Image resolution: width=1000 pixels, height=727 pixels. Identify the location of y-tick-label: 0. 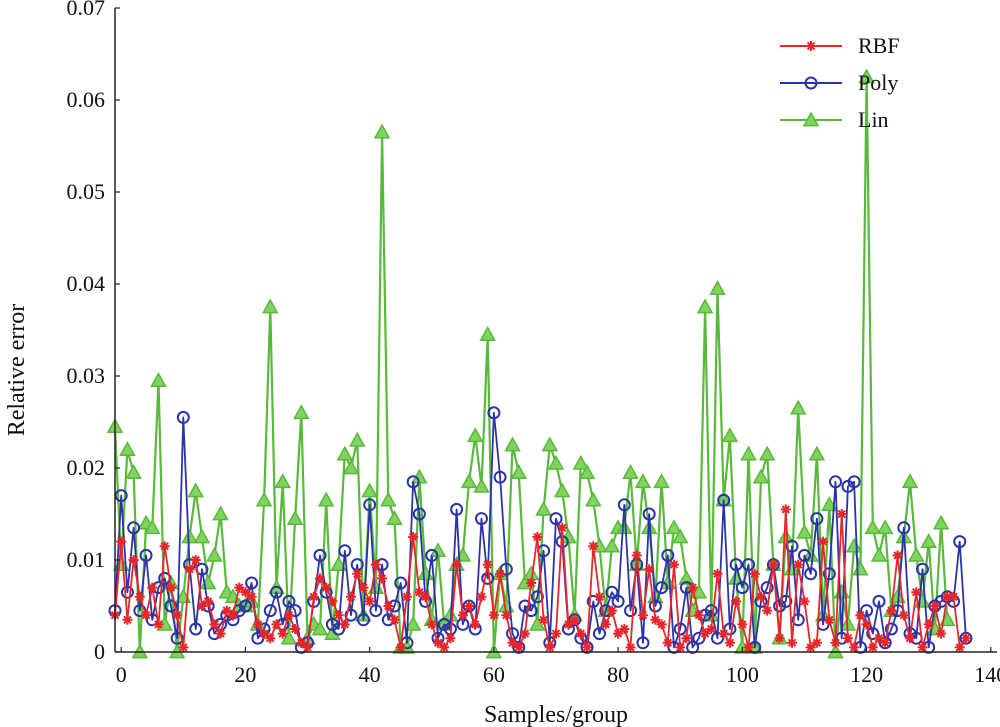
(99, 651).